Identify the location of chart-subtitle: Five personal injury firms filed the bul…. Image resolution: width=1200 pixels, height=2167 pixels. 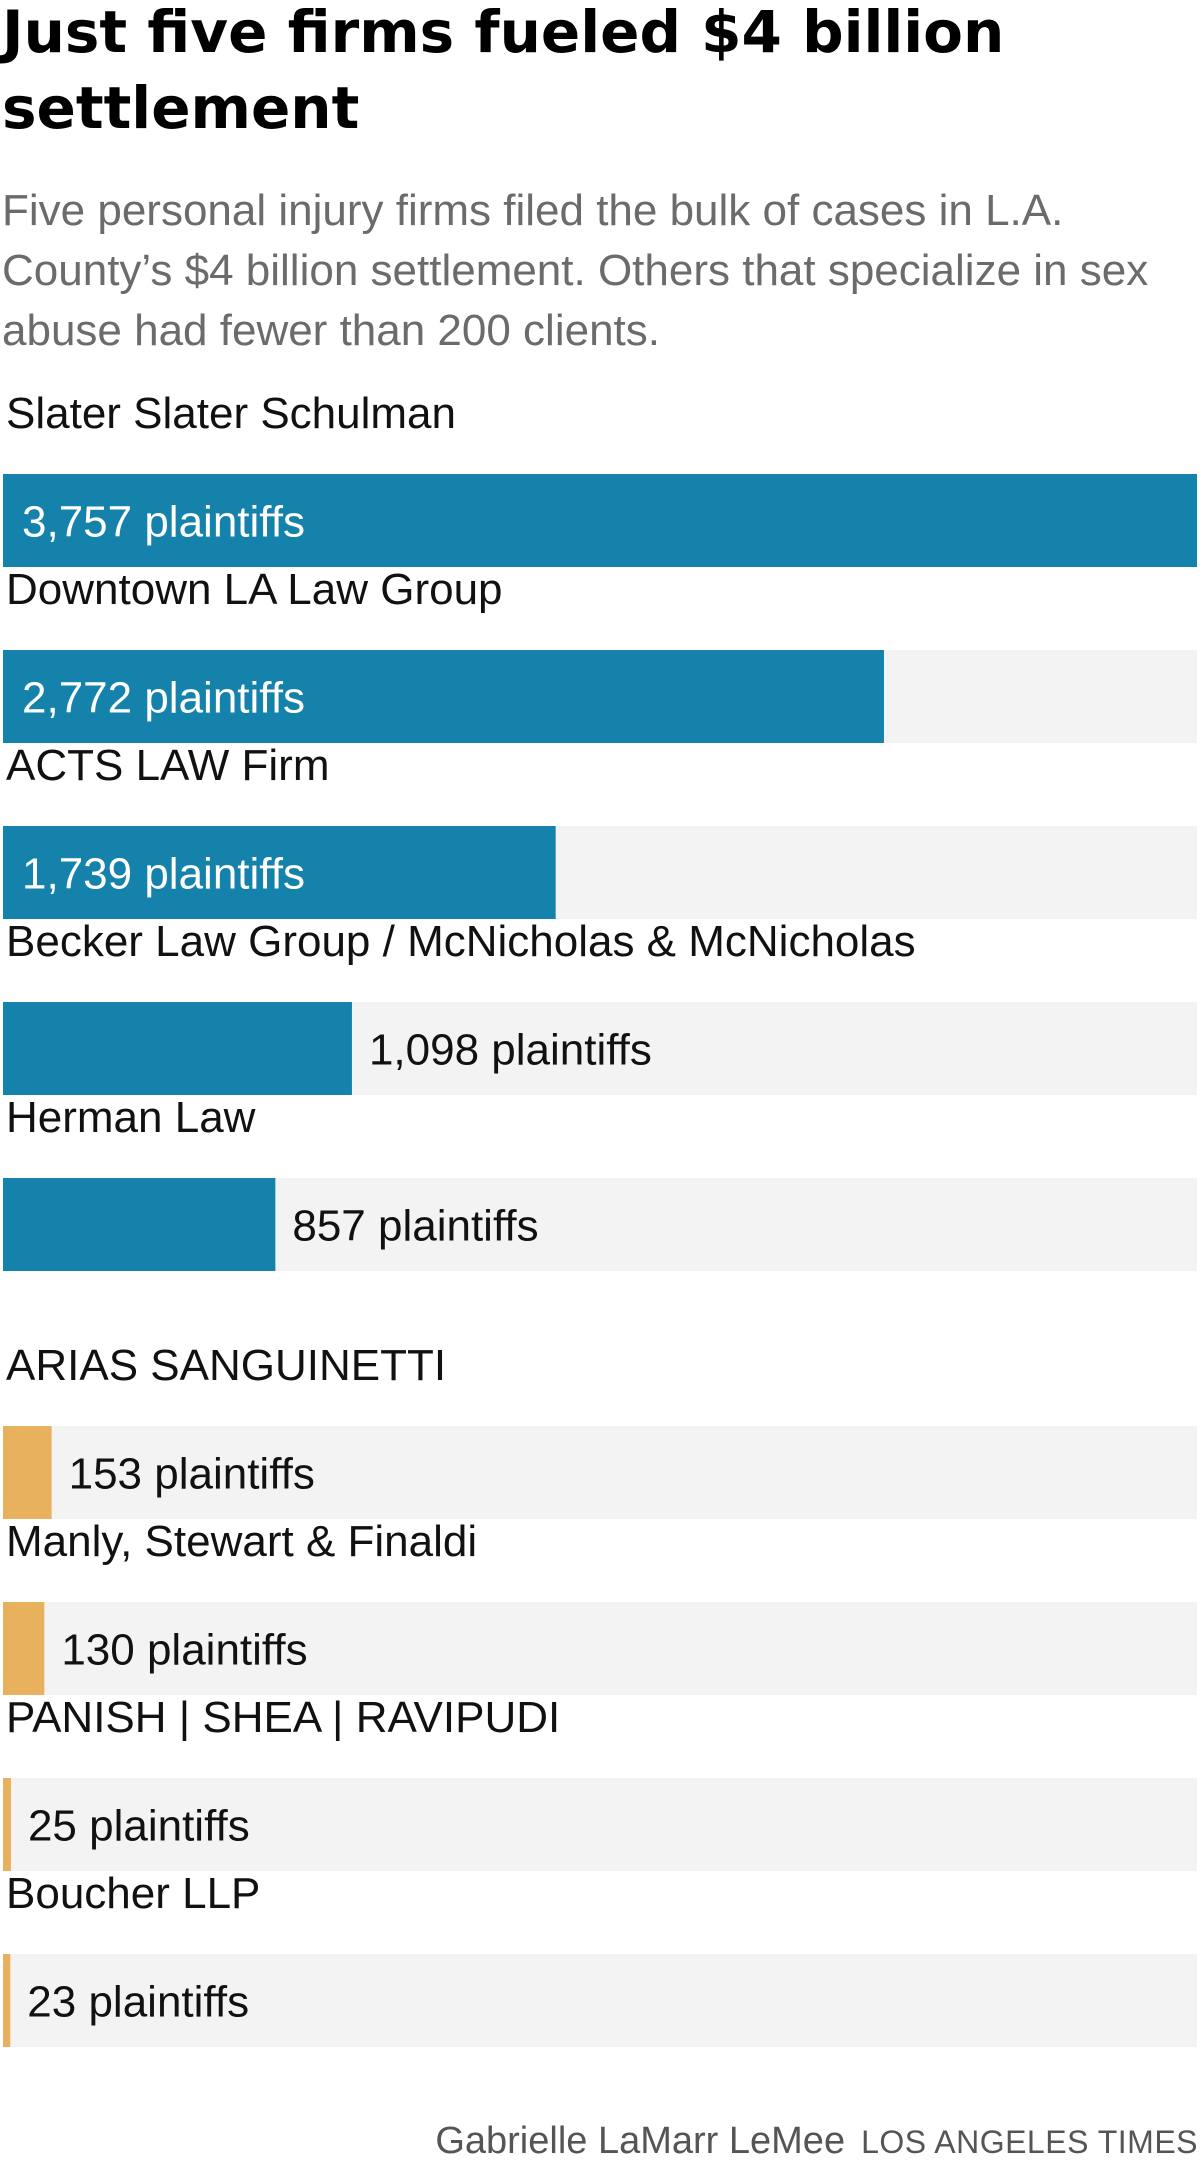
(575, 270).